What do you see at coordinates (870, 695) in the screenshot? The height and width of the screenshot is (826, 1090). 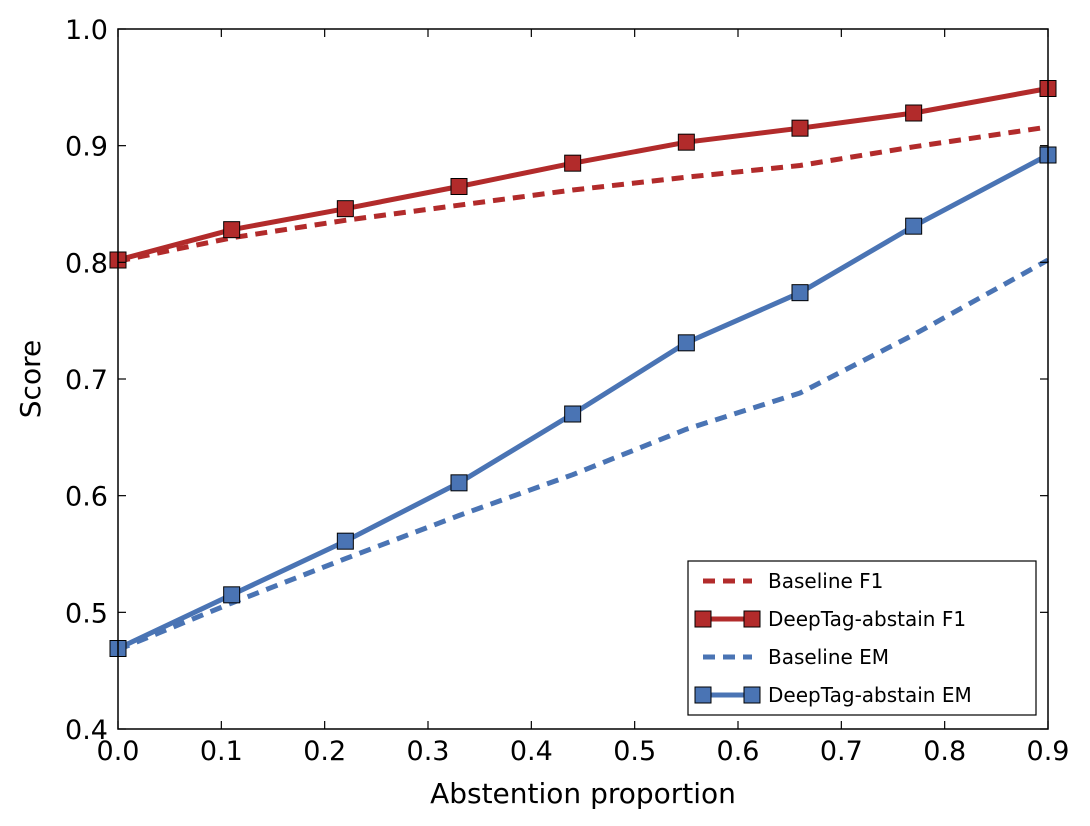 I see `legend-label: DeepTag-abstain EM` at bounding box center [870, 695].